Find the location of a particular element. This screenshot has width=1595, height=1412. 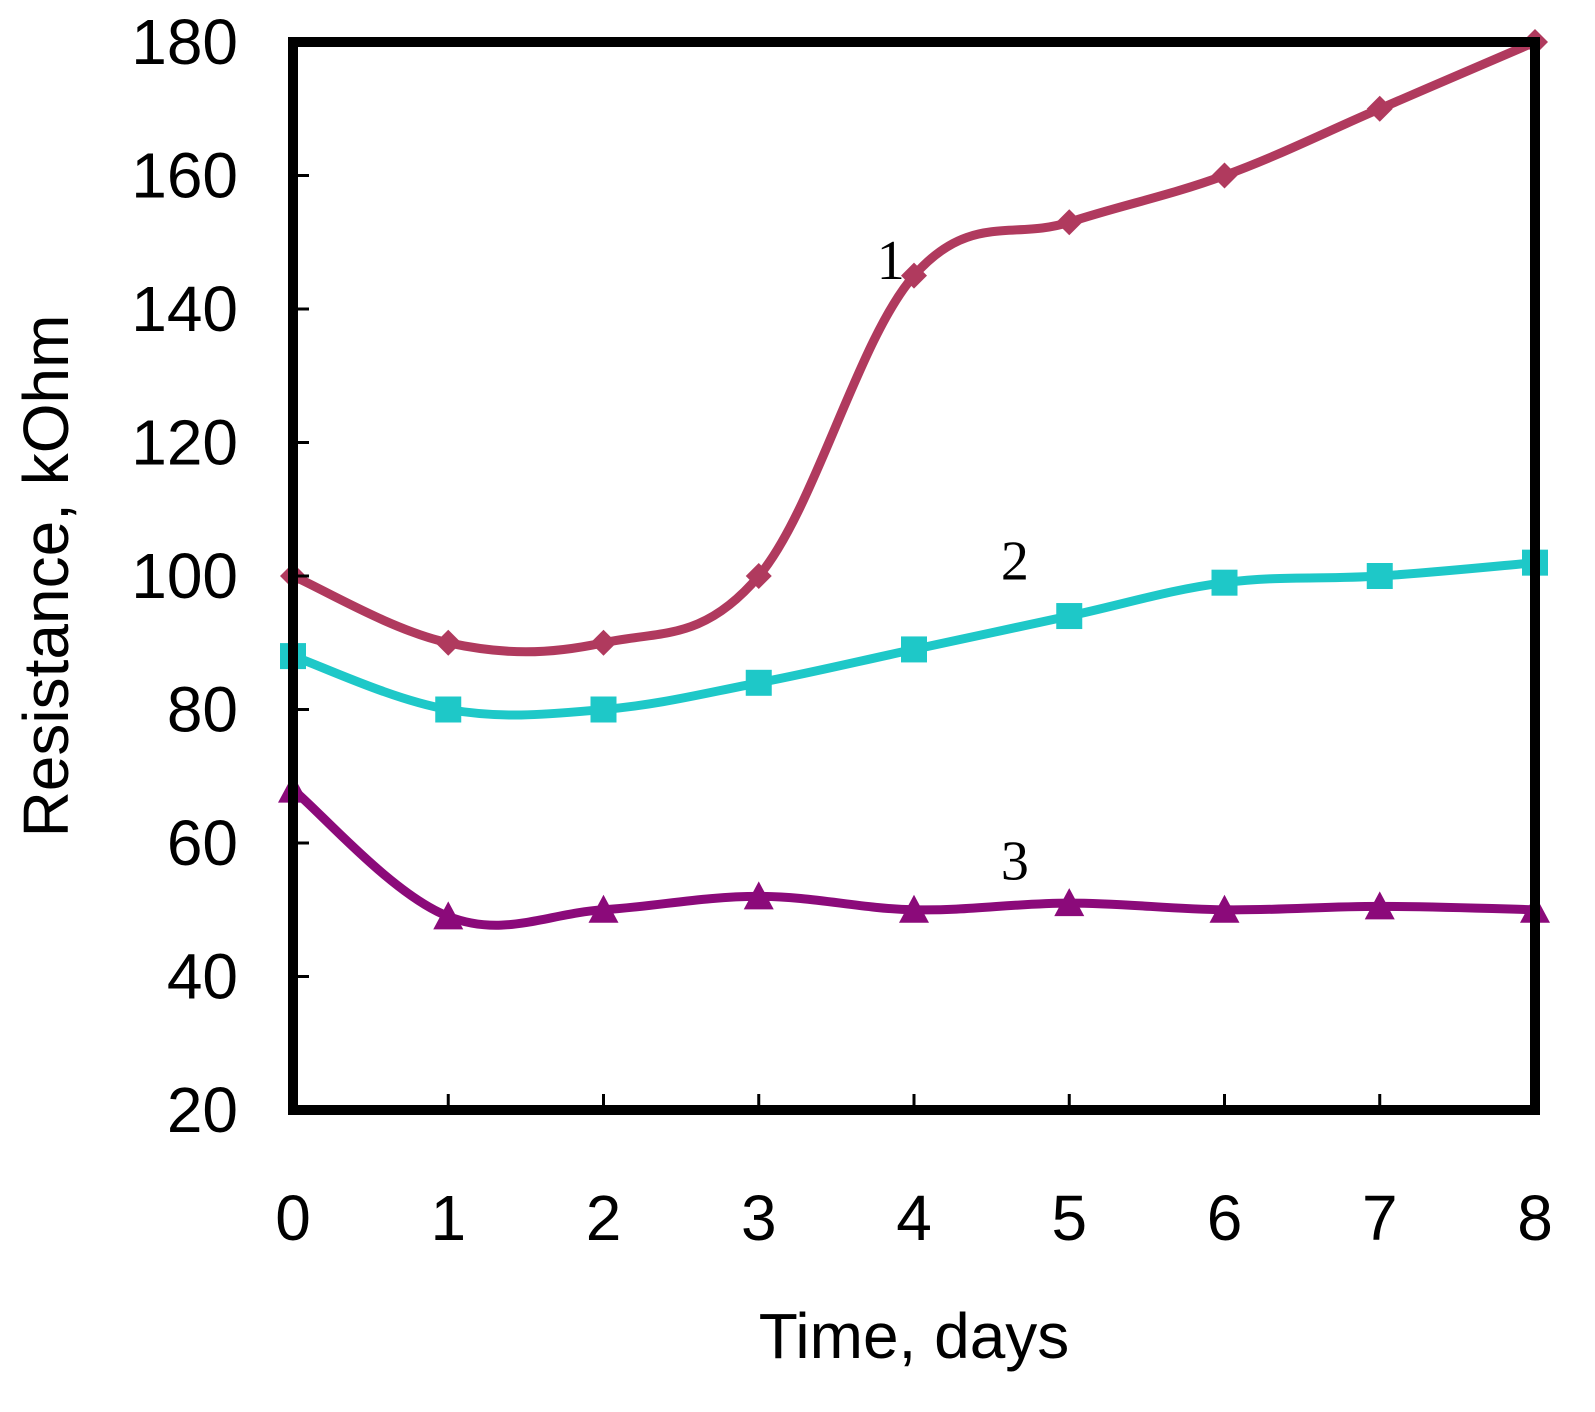

x-tick-label: 8 is located at coordinates (1535, 1218).